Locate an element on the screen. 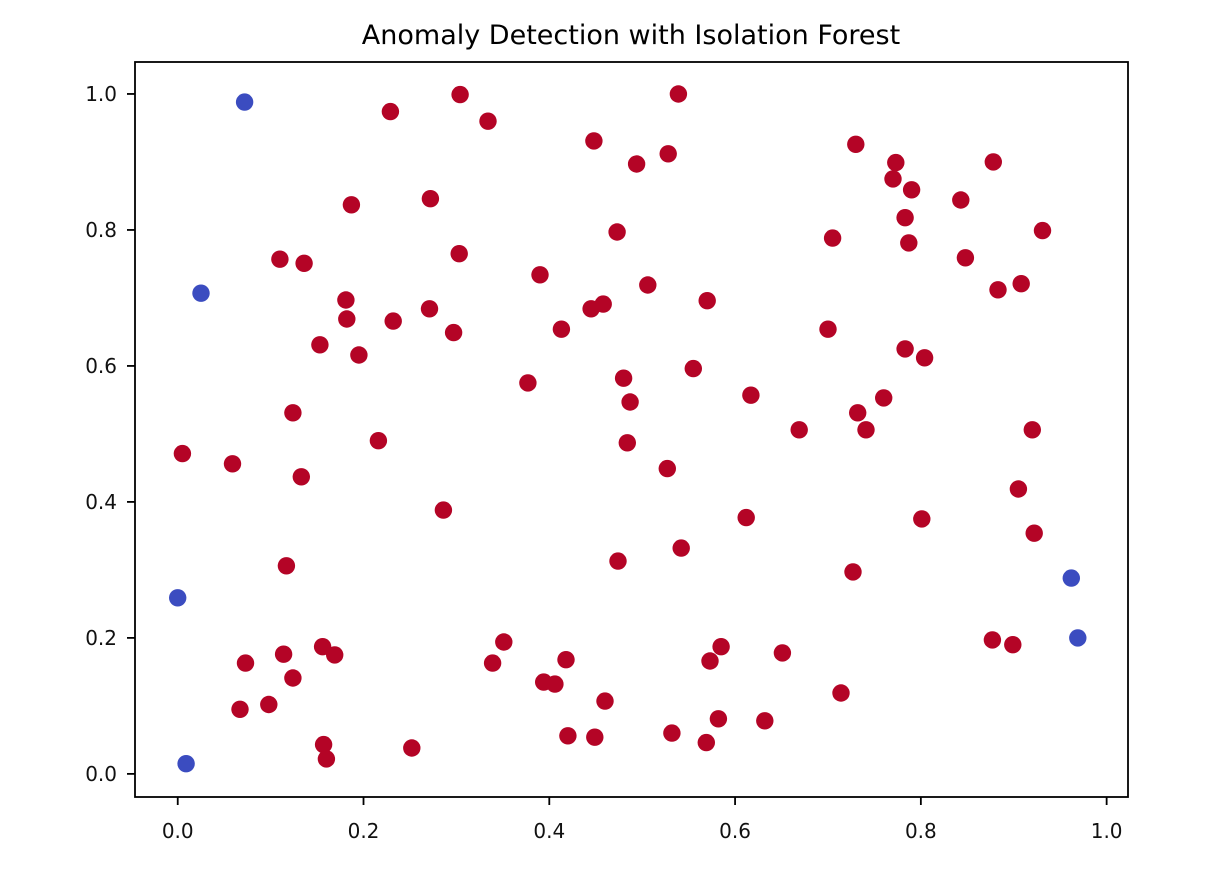 This screenshot has height=874, width=1232. x-tick-label: 0.4 is located at coordinates (549, 831).